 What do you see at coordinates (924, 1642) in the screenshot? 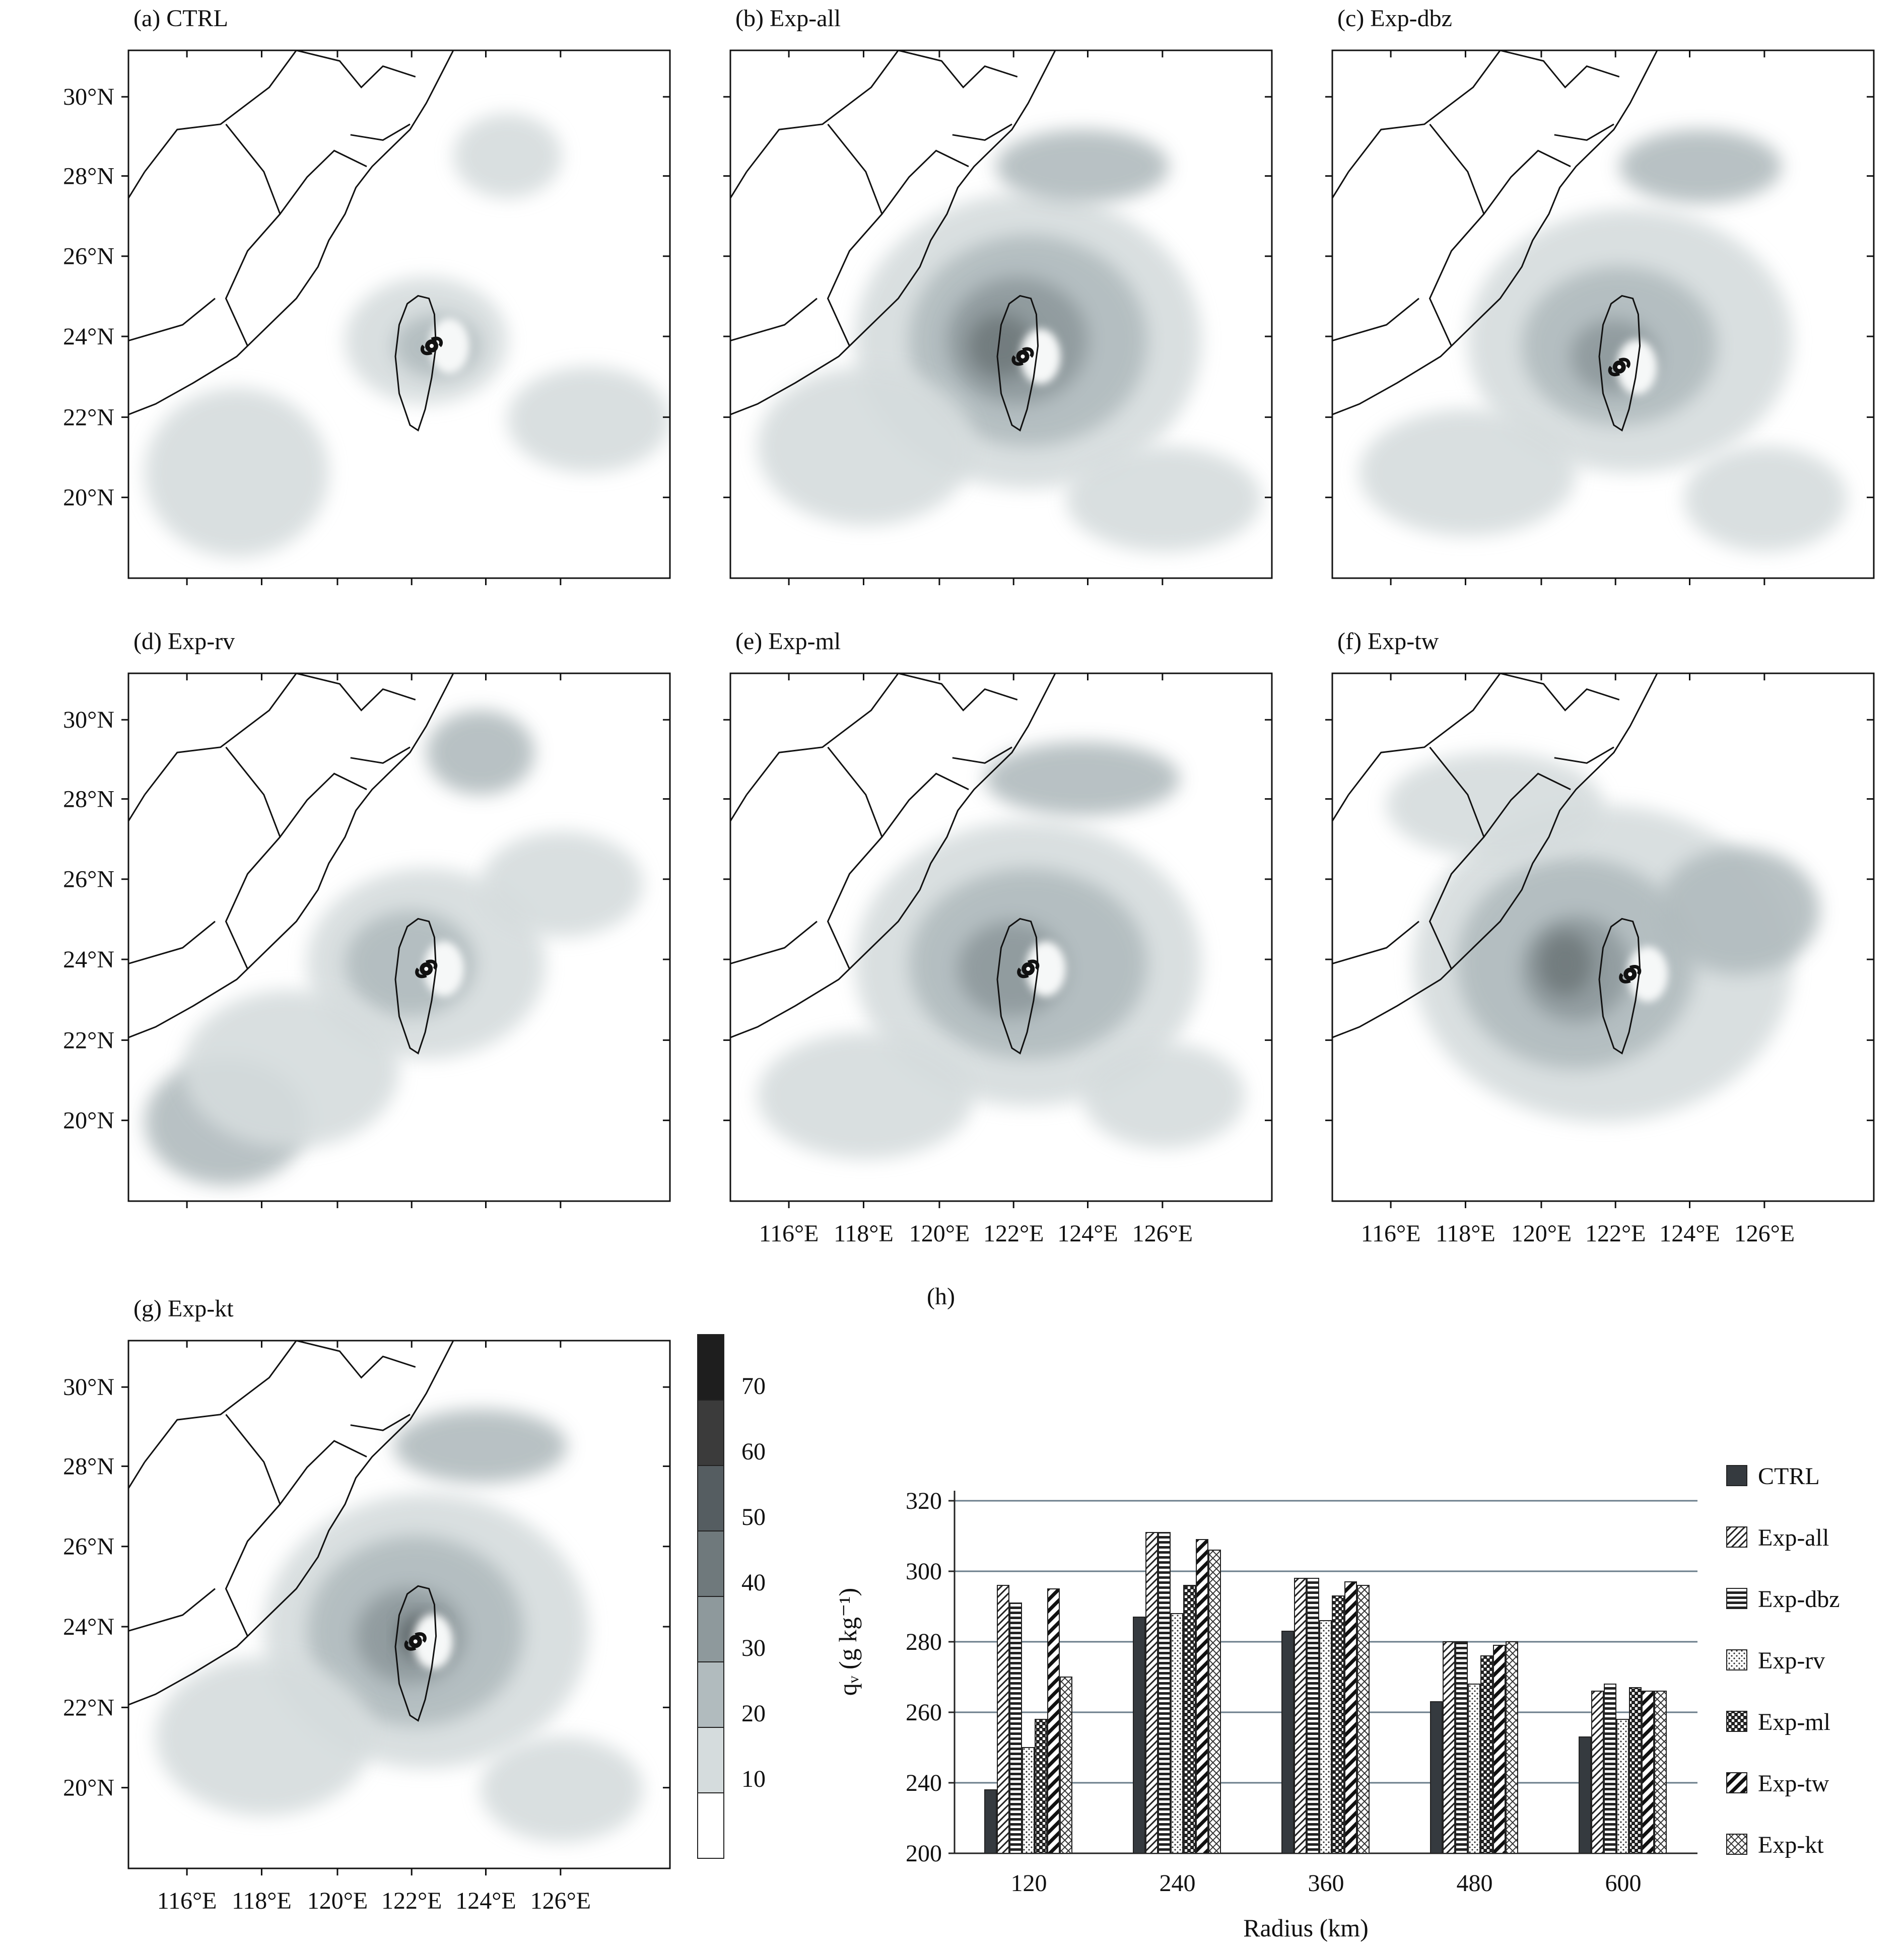
I see `y-tick-label: 280` at bounding box center [924, 1642].